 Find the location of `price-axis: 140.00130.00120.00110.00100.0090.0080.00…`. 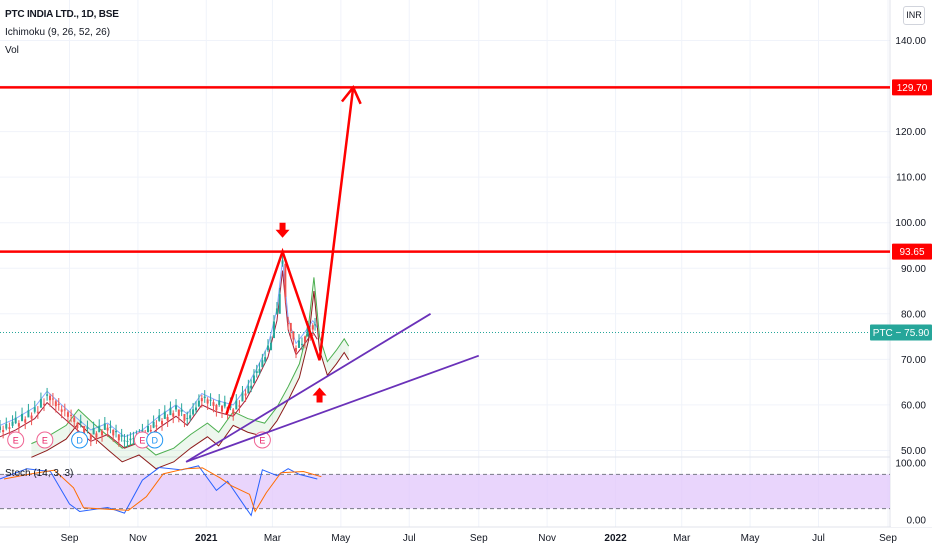

price-axis: 140.00130.00120.00110.00100.0090.0080.00… is located at coordinates (901, 263).